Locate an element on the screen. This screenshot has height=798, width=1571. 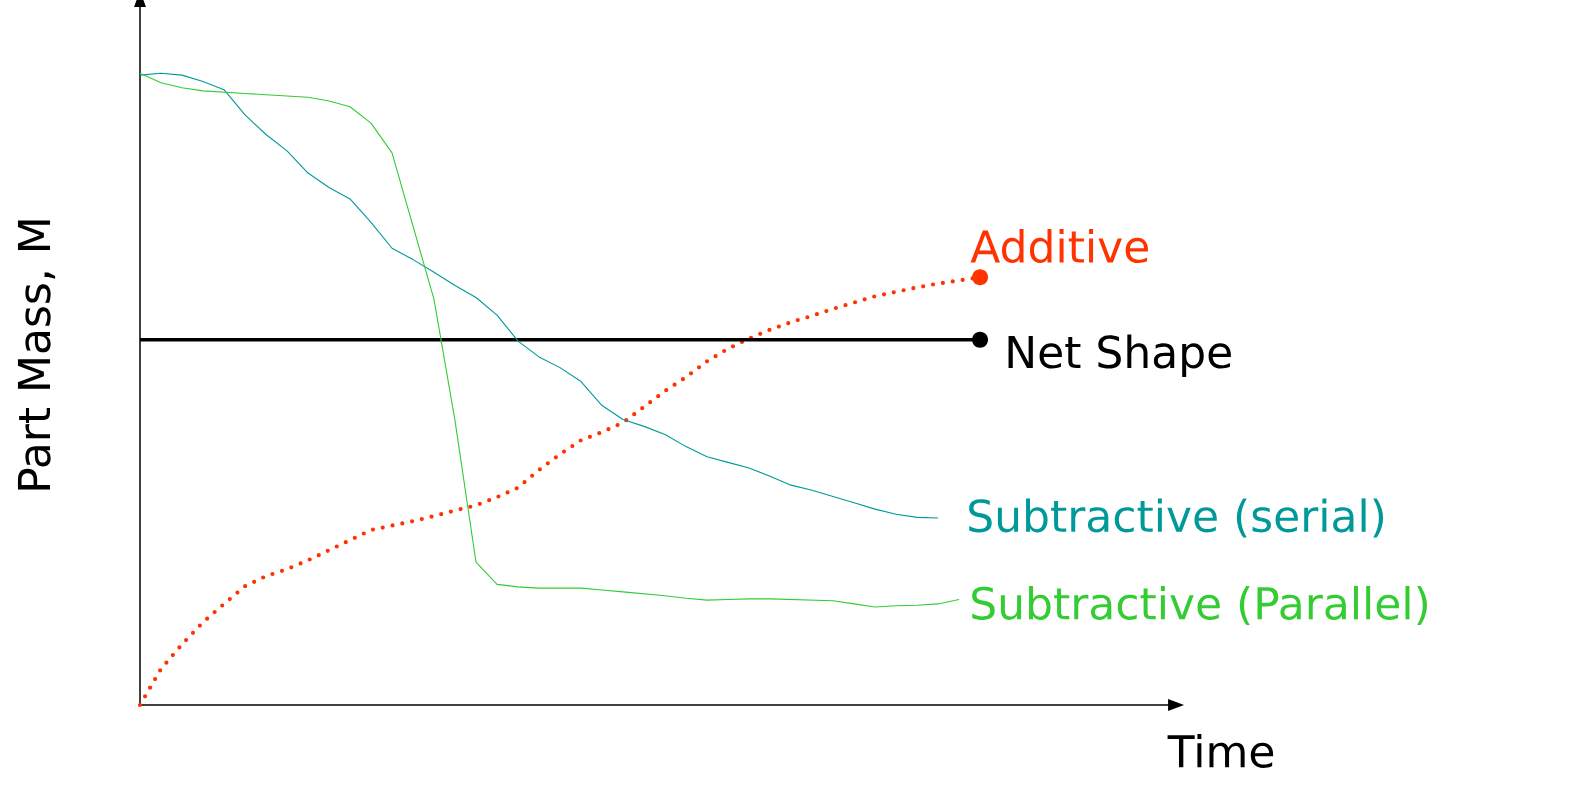
series-label: Subtractive (serial) is located at coordinates (1176, 518).